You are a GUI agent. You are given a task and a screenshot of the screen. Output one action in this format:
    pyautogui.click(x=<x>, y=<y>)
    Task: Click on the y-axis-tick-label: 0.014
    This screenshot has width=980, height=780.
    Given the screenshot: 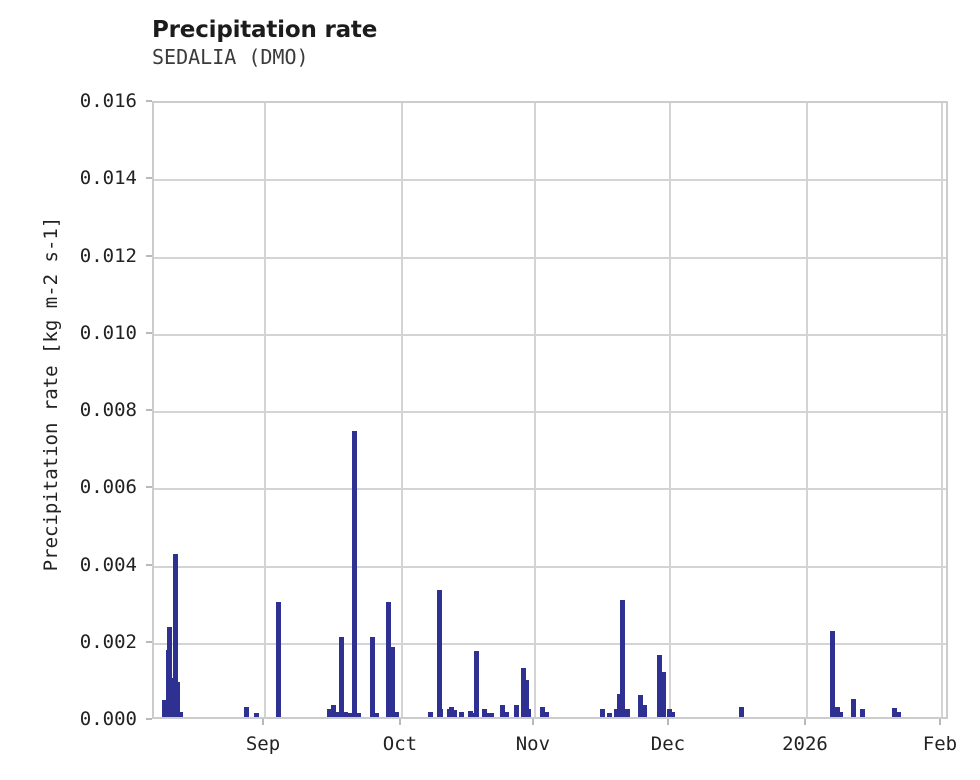 What is the action you would take?
    pyautogui.click(x=108, y=178)
    